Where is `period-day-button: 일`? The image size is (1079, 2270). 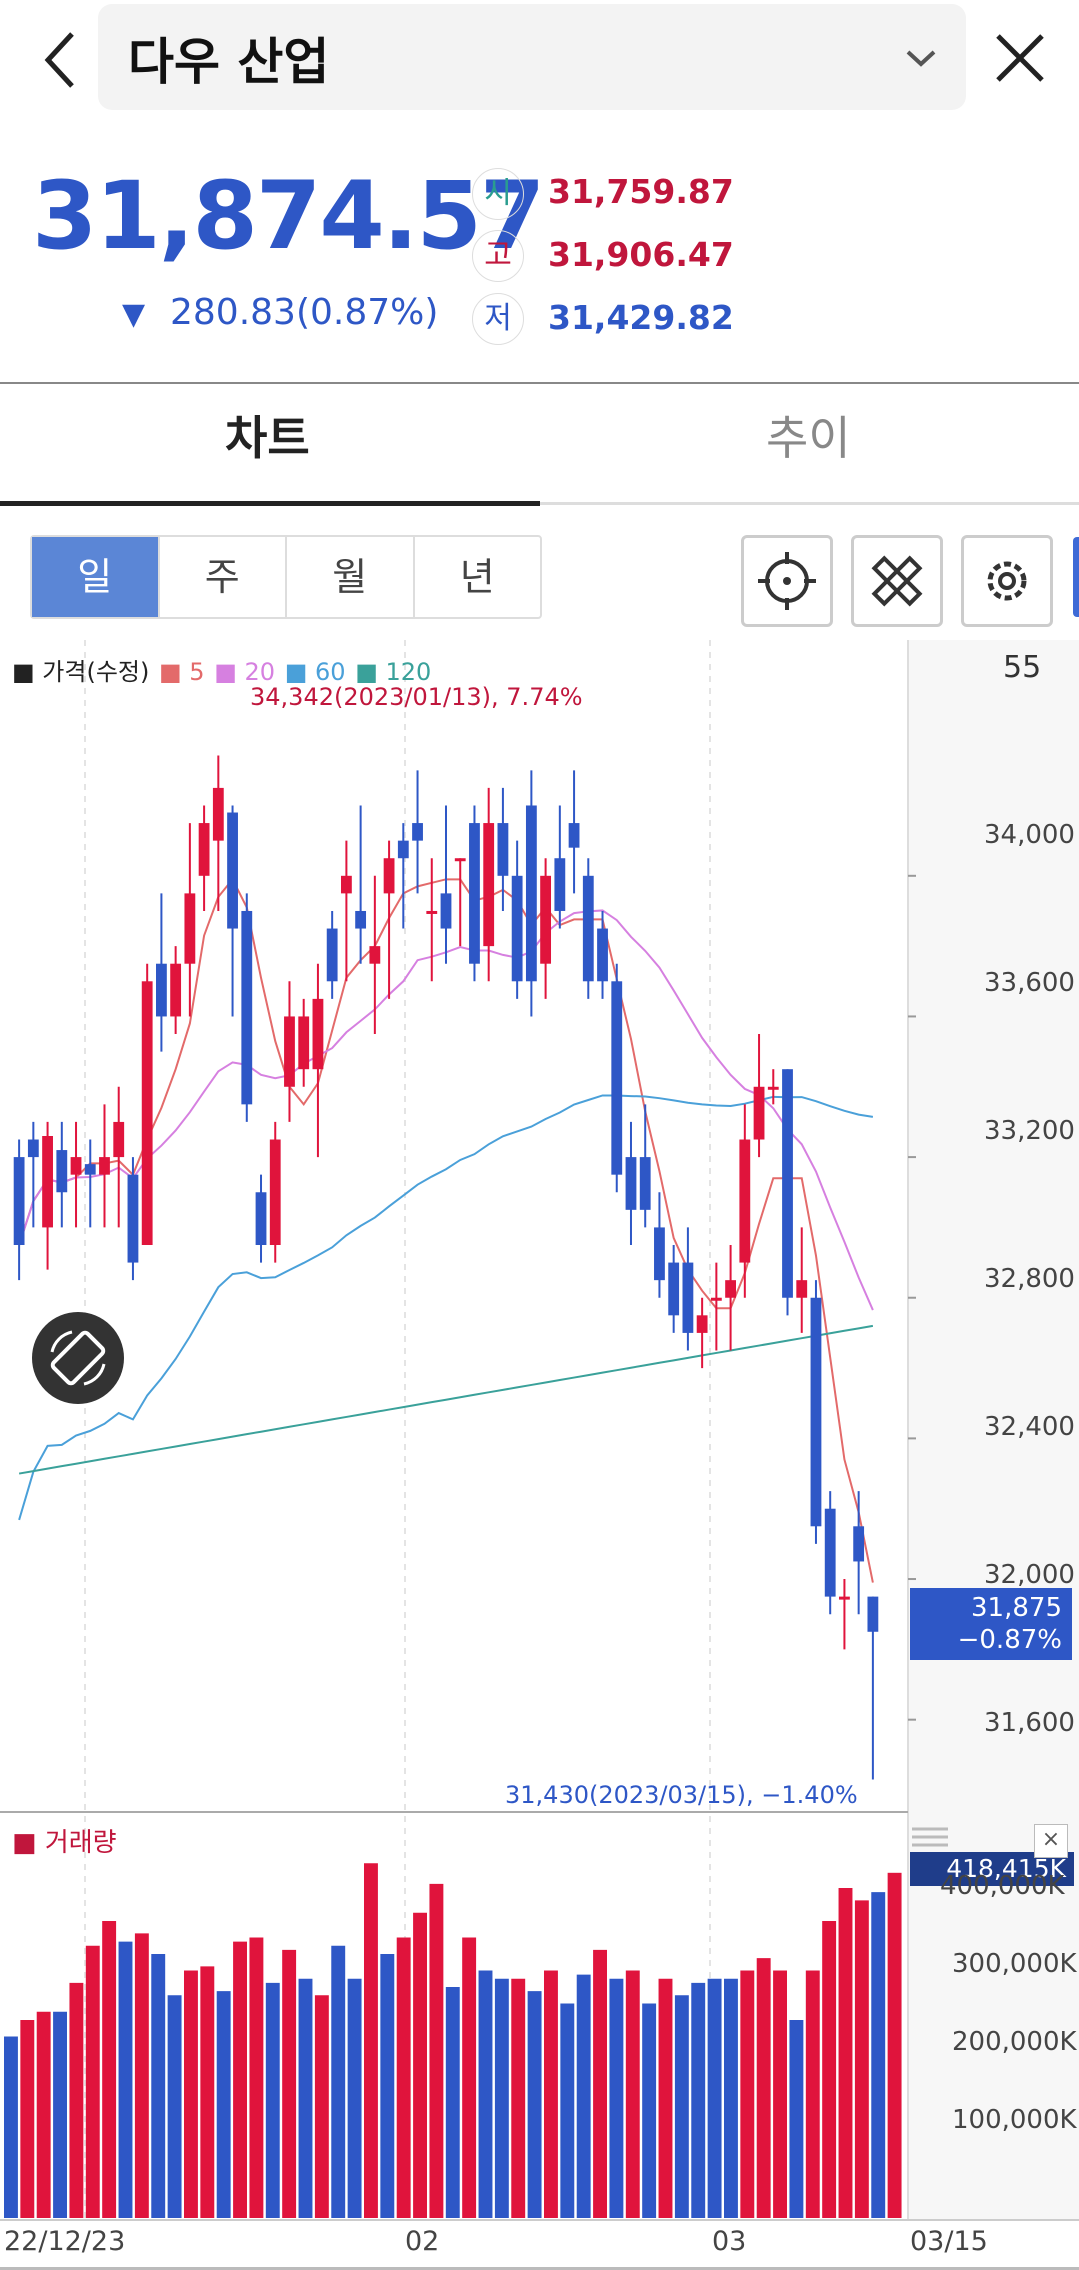
period-day-button: 일 is located at coordinates (96, 577).